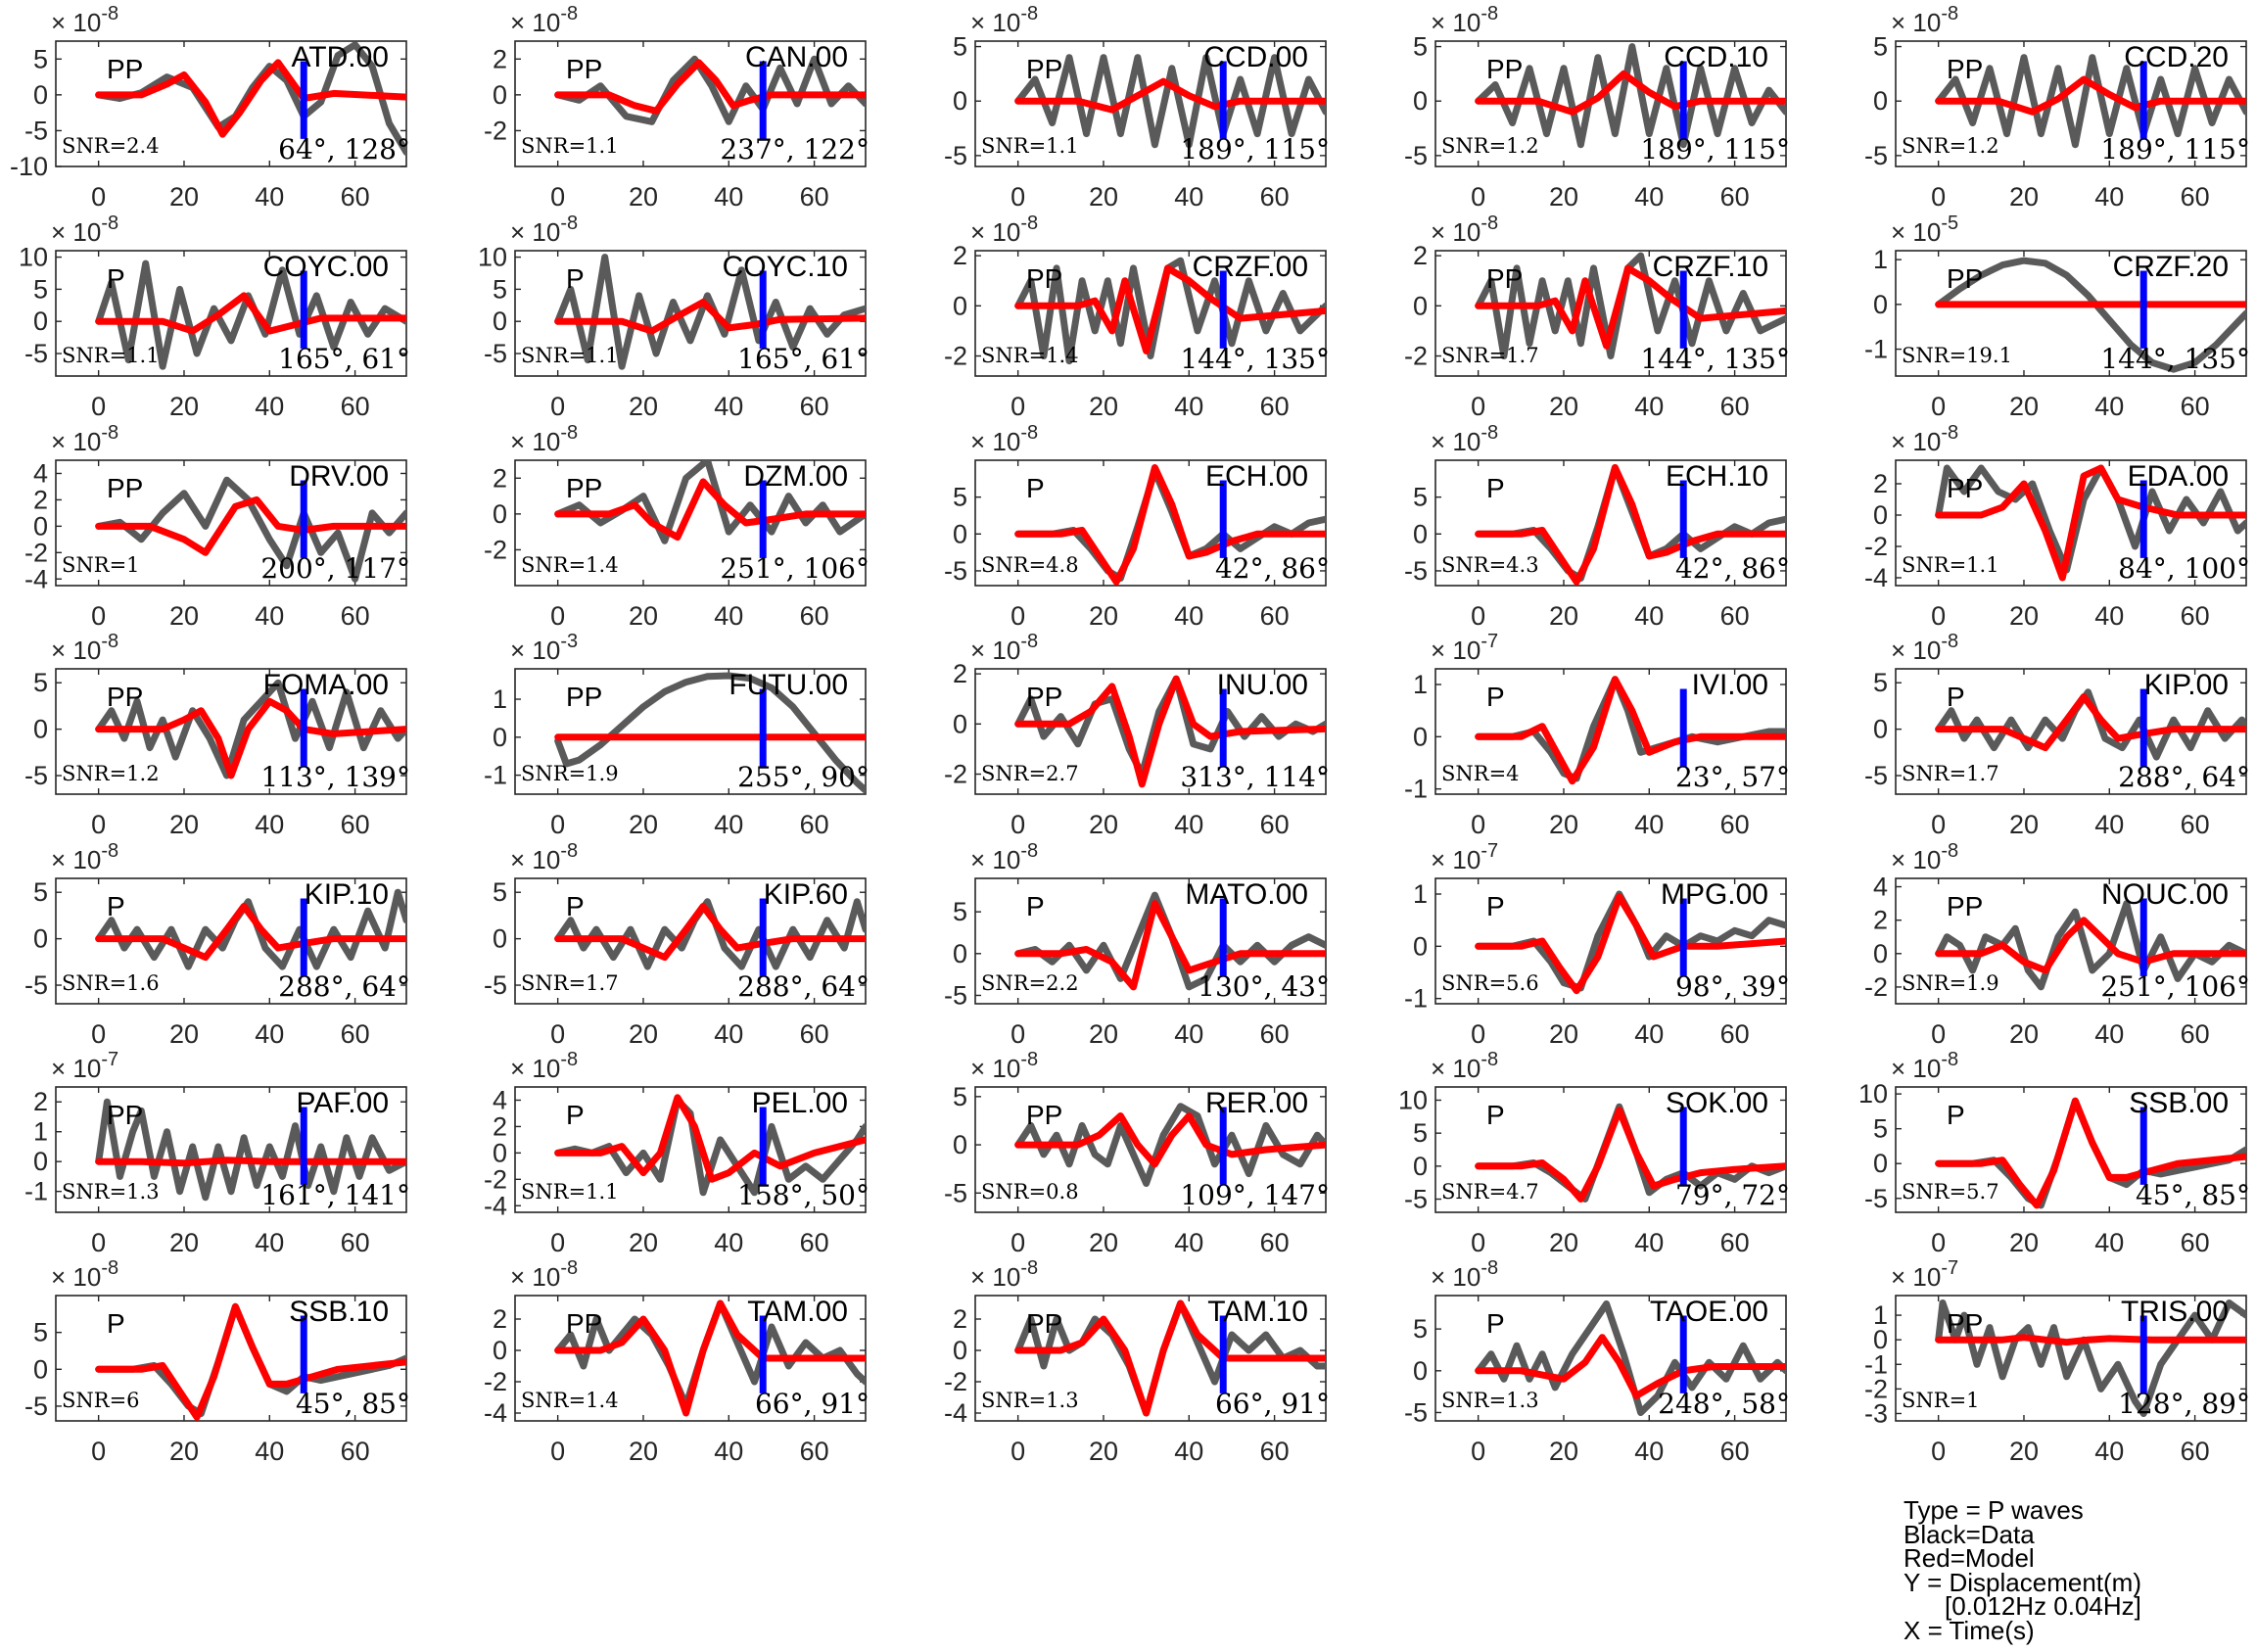 Image resolution: width=2256 pixels, height=1652 pixels. Describe the element at coordinates (2043, 1606) in the screenshot. I see `legend-frequency-band: [0.012Hz 0.04Hz]` at that location.